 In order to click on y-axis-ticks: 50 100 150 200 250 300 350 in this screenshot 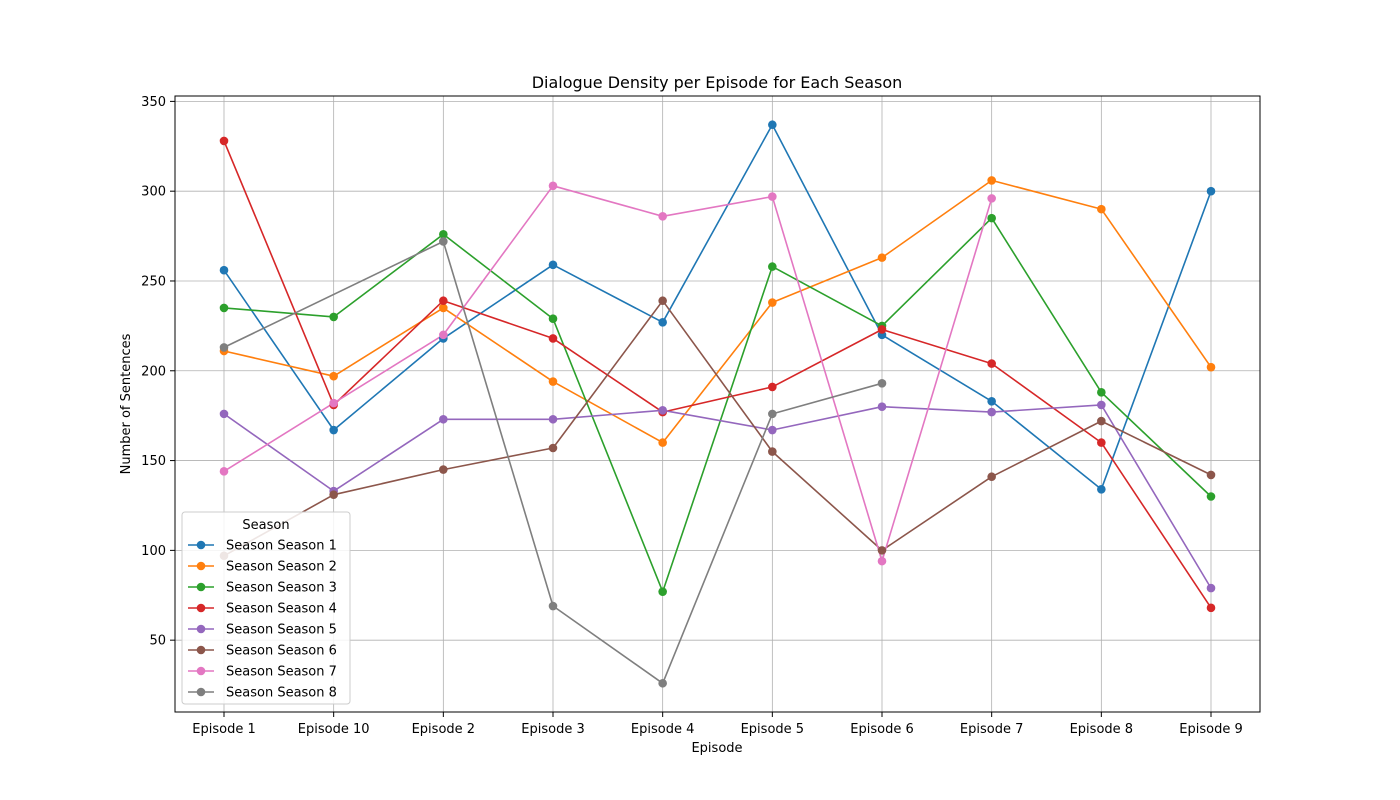, I will do `click(158, 372)`.